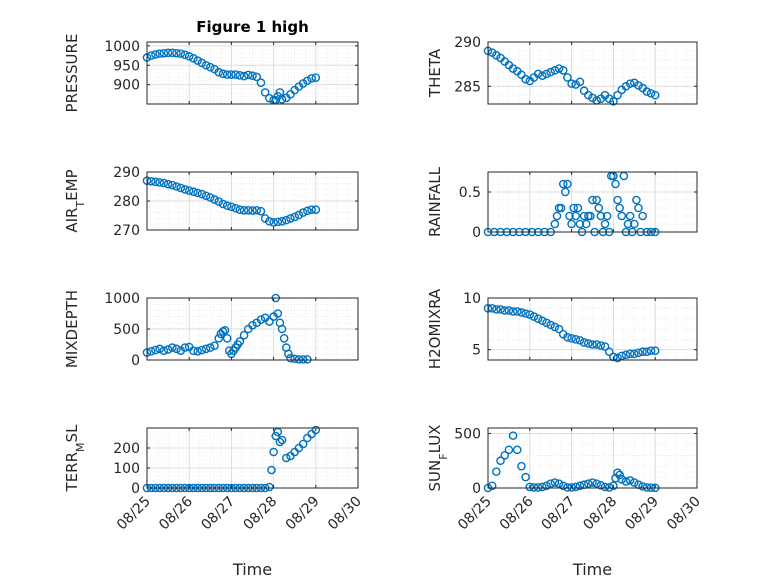  Describe the element at coordinates (467, 87) in the screenshot. I see `y-tick-label: 285` at that location.